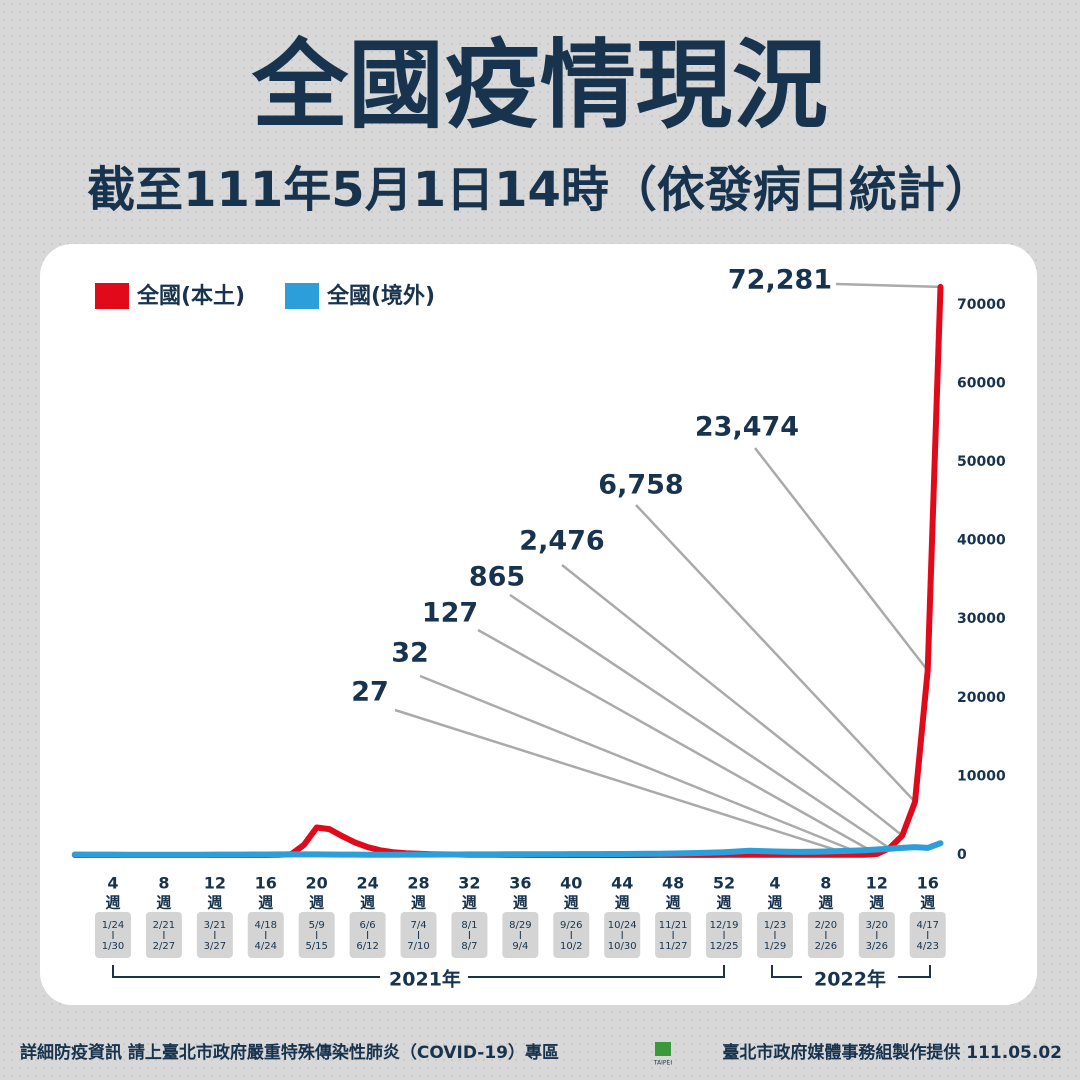 The width and height of the screenshot is (1080, 1084). What do you see at coordinates (981, 462) in the screenshot?
I see `y-tick-label: 50000` at bounding box center [981, 462].